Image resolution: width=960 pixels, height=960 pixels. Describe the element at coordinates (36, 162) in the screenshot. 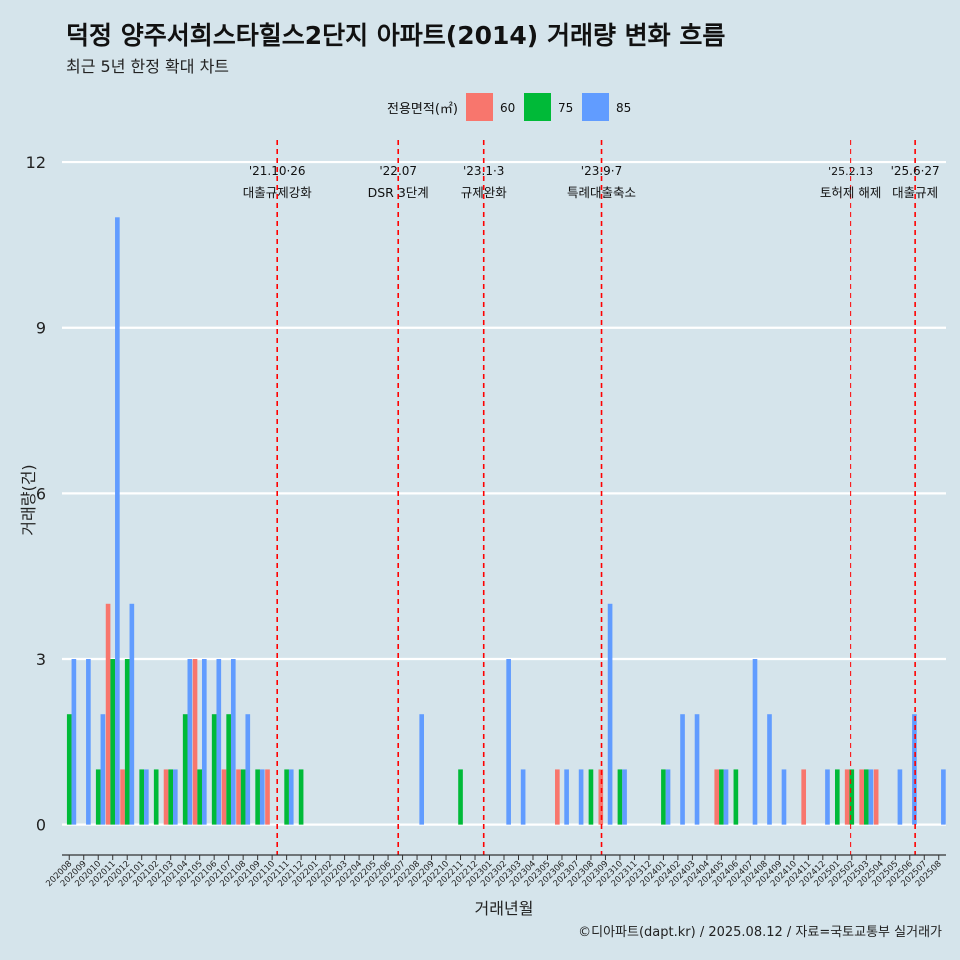

I see `y-tick-label: 12` at that location.